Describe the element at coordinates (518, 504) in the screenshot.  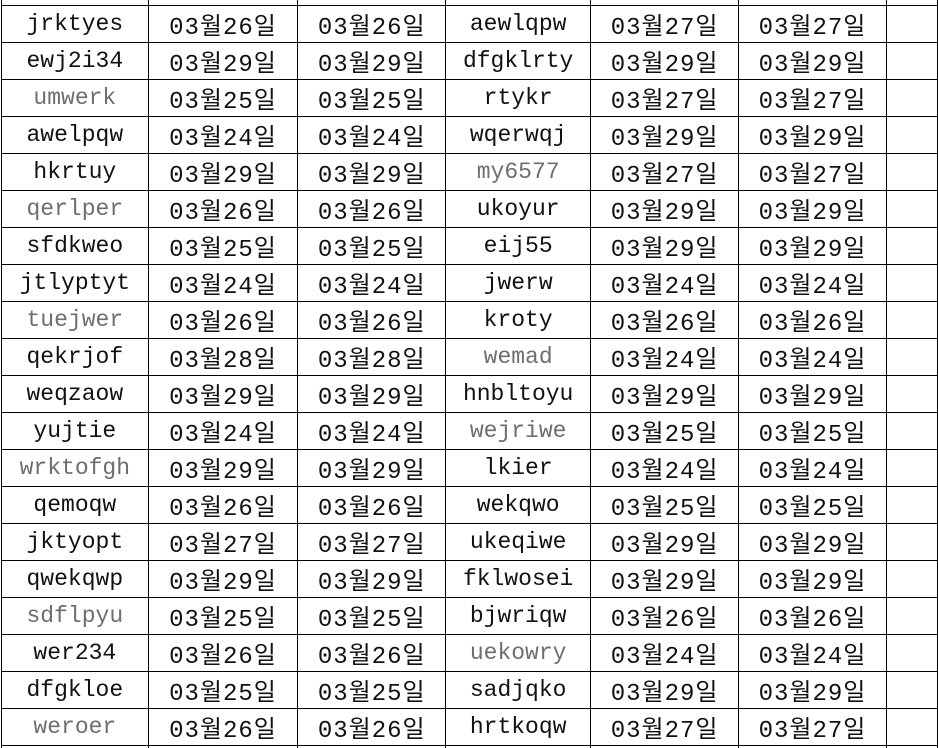
I see `cell-name: wekqwo` at that location.